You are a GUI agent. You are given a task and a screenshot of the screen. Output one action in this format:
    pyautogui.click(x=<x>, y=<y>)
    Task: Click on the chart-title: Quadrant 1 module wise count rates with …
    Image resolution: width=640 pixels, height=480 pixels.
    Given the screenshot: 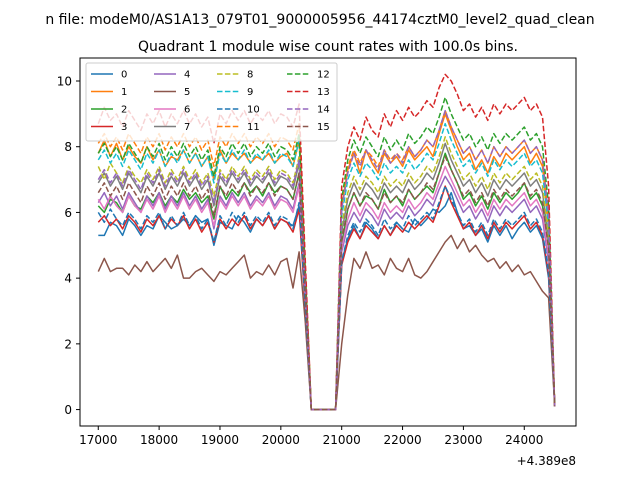 What is the action you would take?
    pyautogui.click(x=328, y=47)
    